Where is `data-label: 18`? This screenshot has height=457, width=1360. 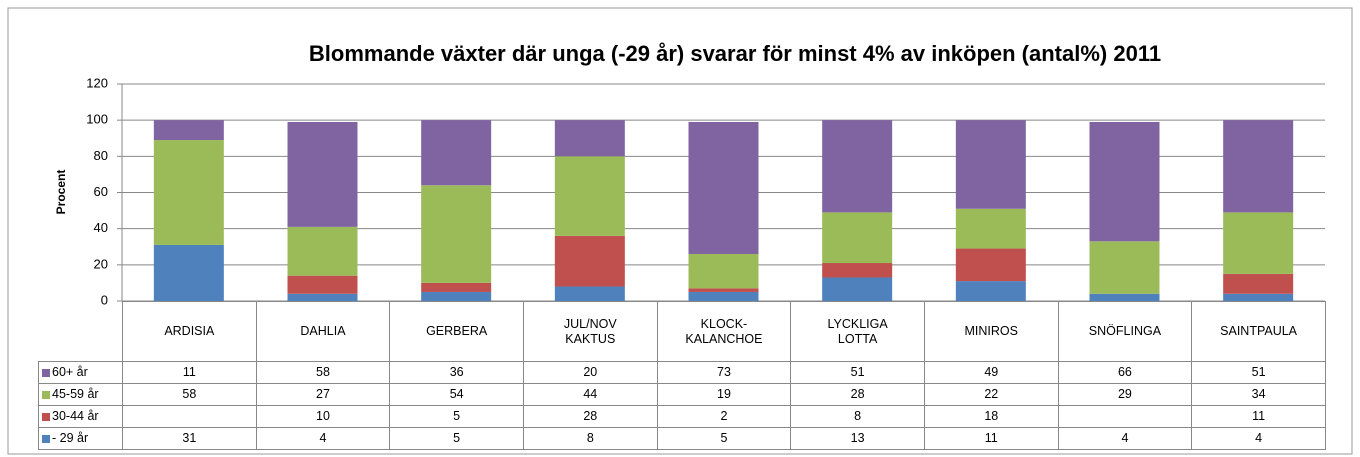
data-label: 18 is located at coordinates (991, 416).